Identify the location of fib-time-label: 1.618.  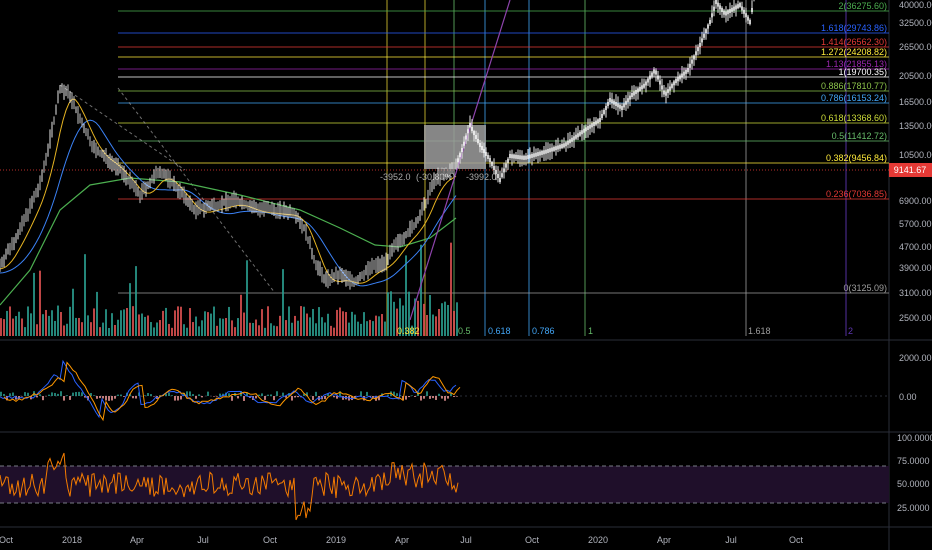
(759, 331).